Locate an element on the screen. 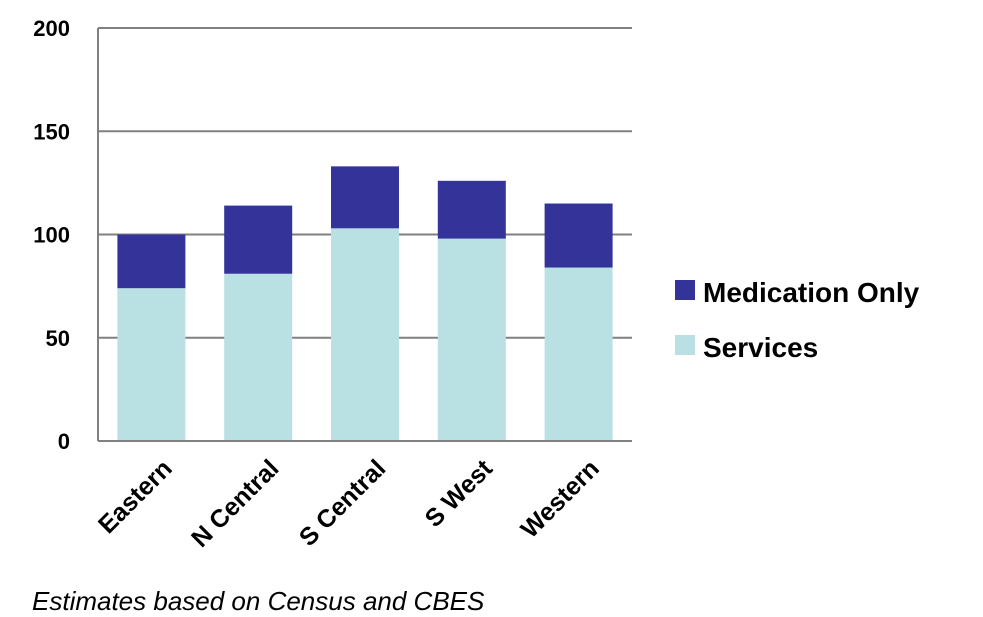 The height and width of the screenshot is (617, 983). footnote: Estimates based on Census and CBES is located at coordinates (258, 601).